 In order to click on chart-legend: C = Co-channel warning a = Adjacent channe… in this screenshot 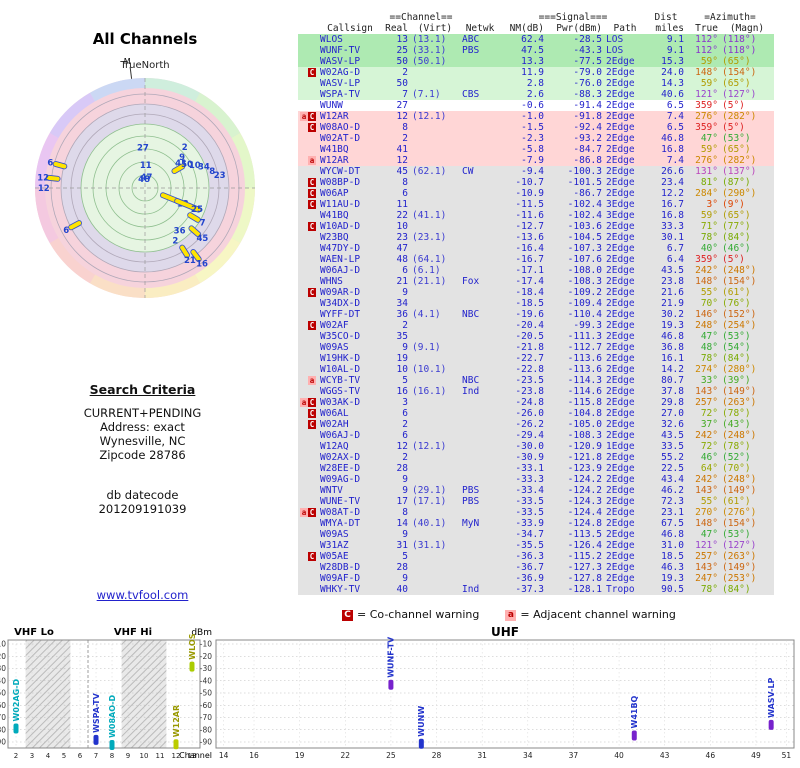, I will do `click(509, 614)`.